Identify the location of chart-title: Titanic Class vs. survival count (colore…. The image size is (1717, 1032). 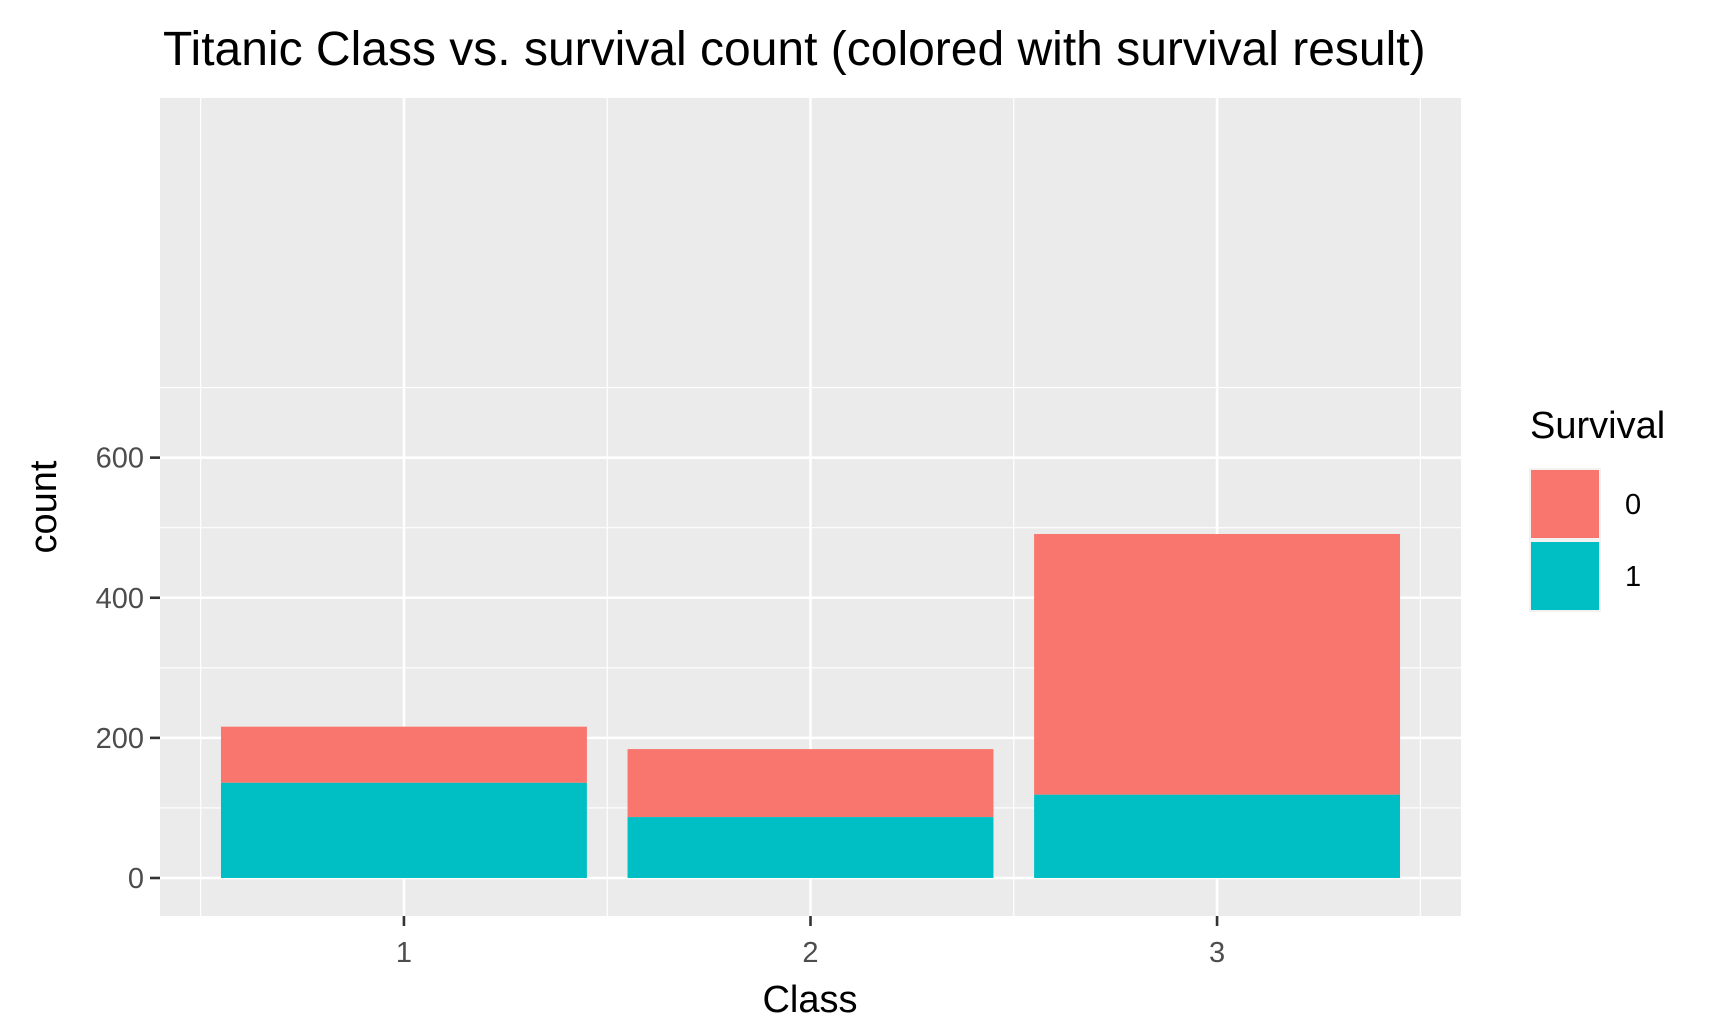
(794, 49).